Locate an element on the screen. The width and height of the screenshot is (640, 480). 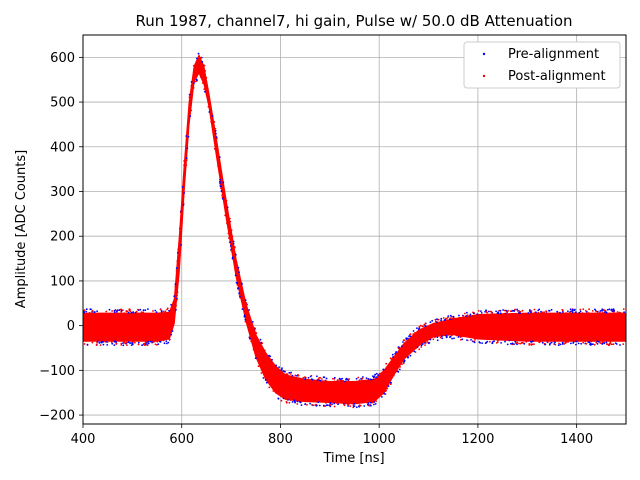
x-axis-ticks: 400 600 800 1000 1200 1400 is located at coordinates (332, 435).